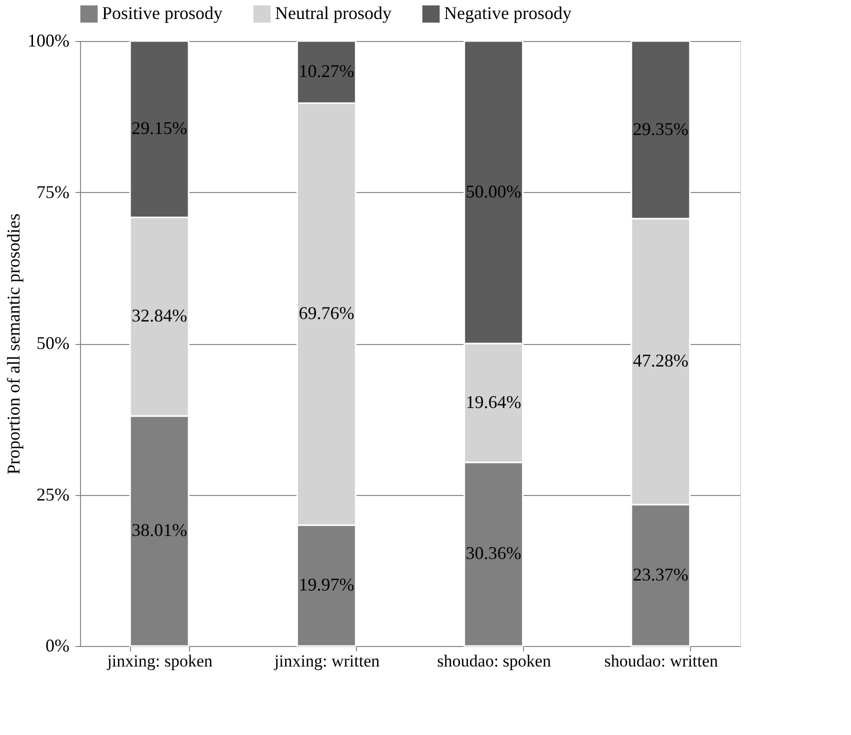  I want to click on y-tick-label: 25%, so click(53, 494).